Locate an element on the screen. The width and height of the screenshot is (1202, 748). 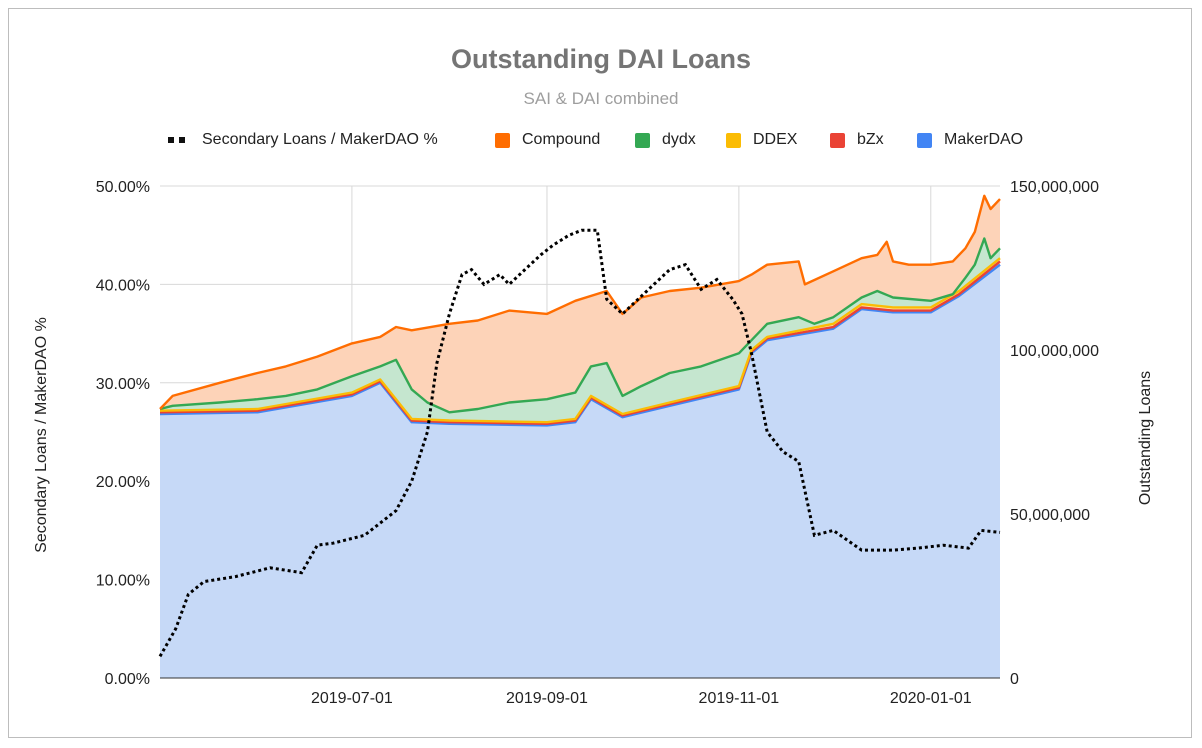
chart-title: Outstanding DAI Loans is located at coordinates (601, 59).